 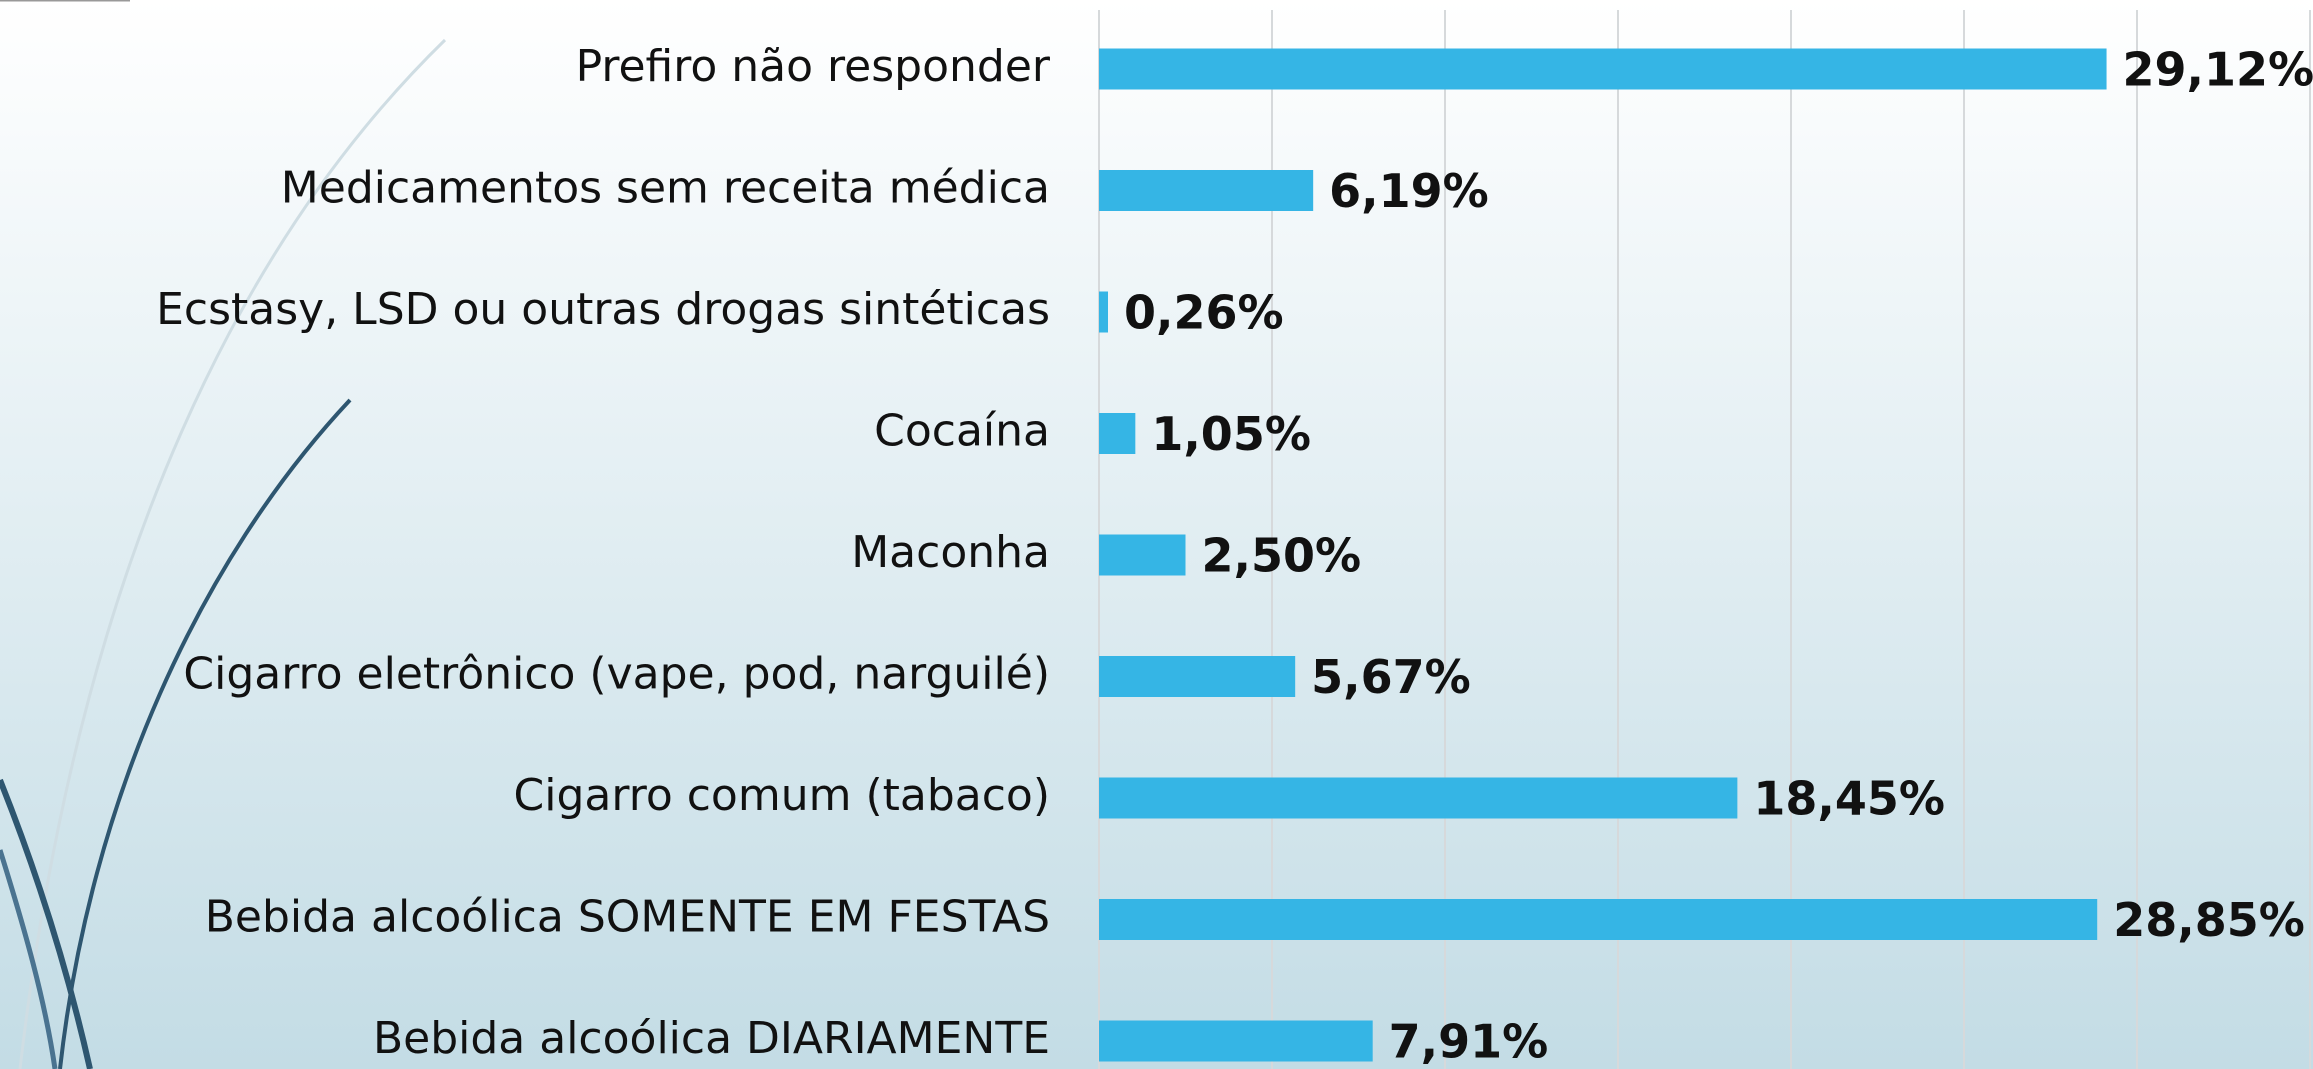 I want to click on value-label: 18,45%, so click(x=1849, y=799).